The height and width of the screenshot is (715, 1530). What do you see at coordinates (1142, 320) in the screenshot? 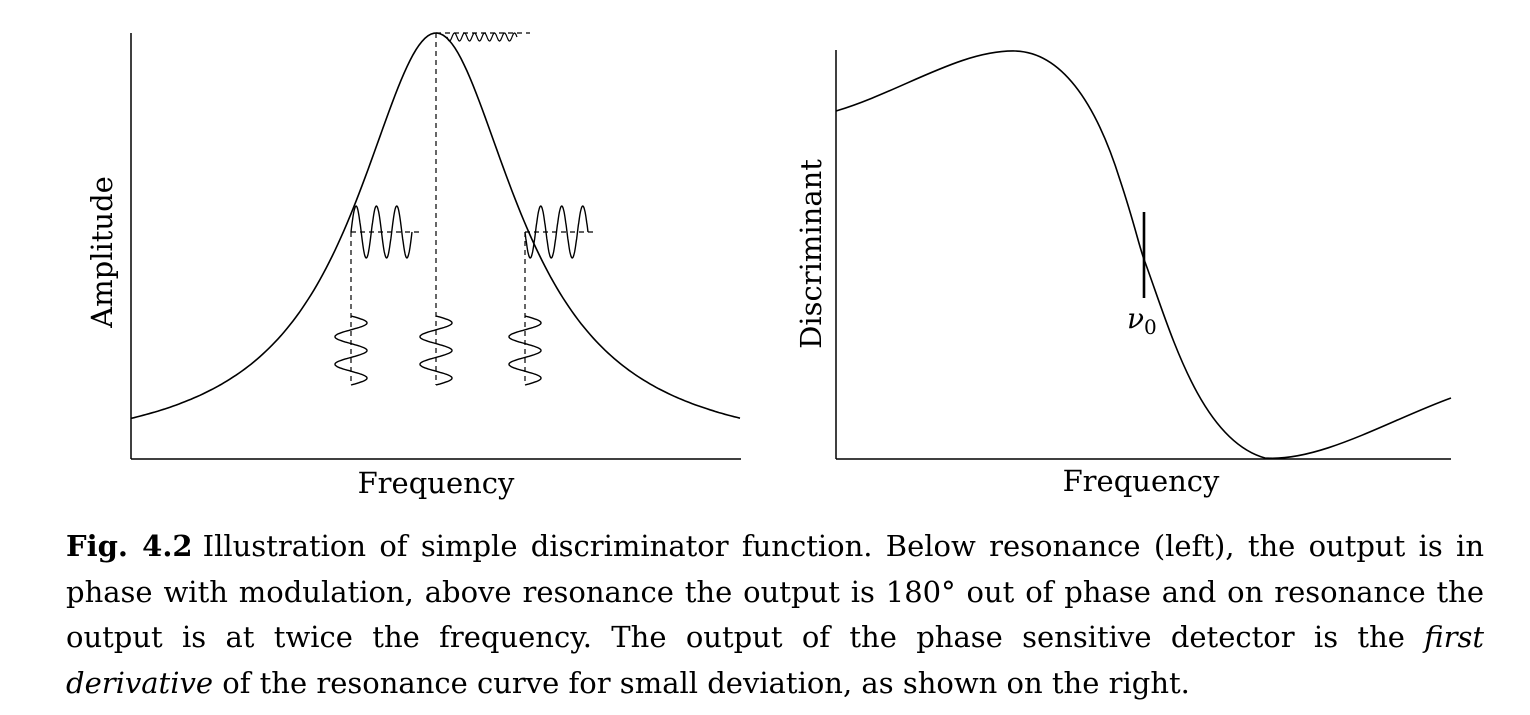
I see `resonance-marker-label: ν0` at bounding box center [1142, 320].